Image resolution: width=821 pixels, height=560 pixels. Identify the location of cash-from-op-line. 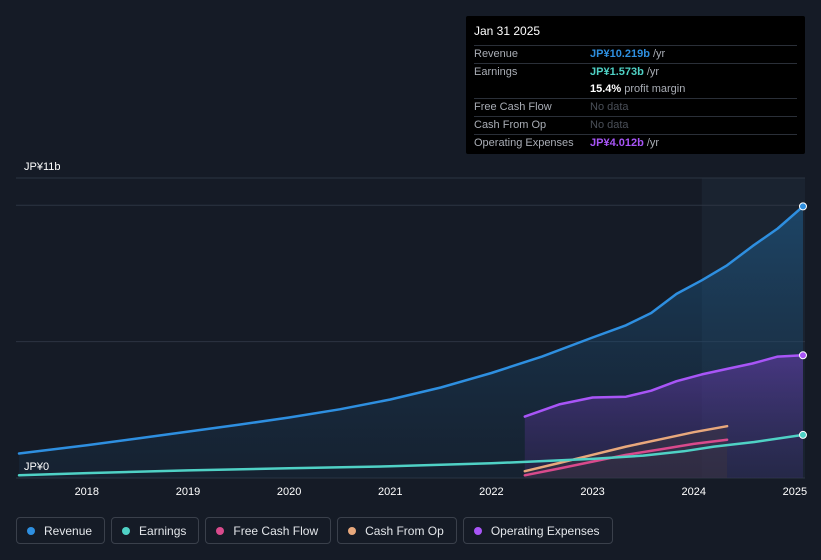
(626, 448).